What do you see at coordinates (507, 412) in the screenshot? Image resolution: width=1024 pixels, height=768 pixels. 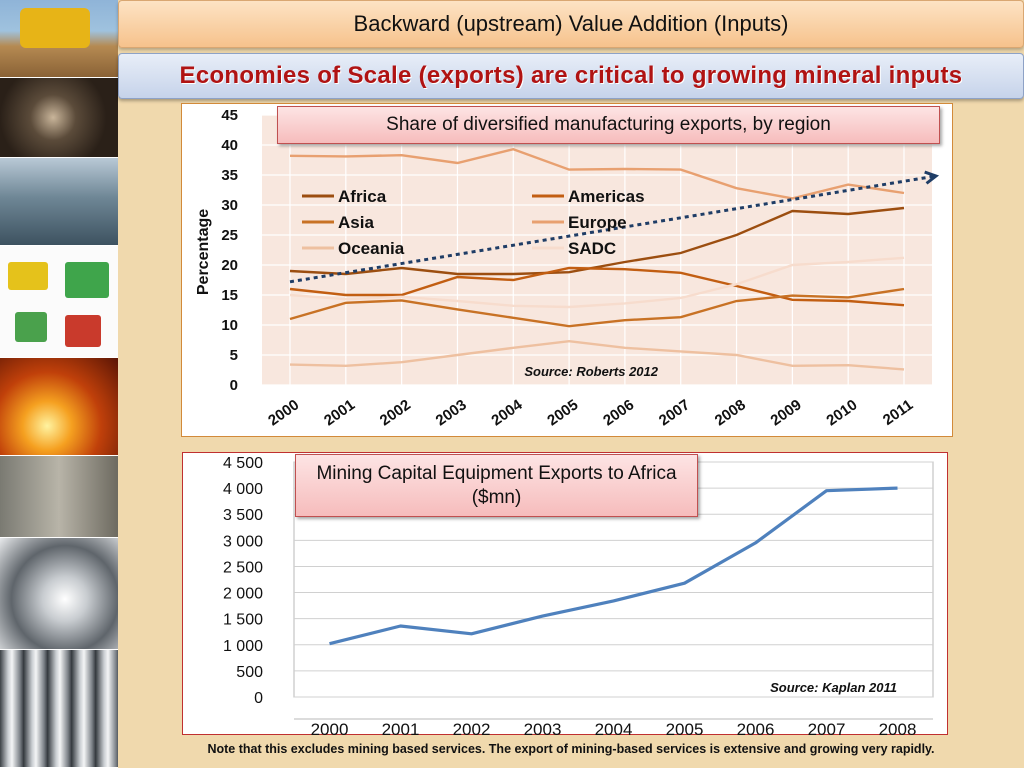 I see `chart1-xtick-label: 2004` at bounding box center [507, 412].